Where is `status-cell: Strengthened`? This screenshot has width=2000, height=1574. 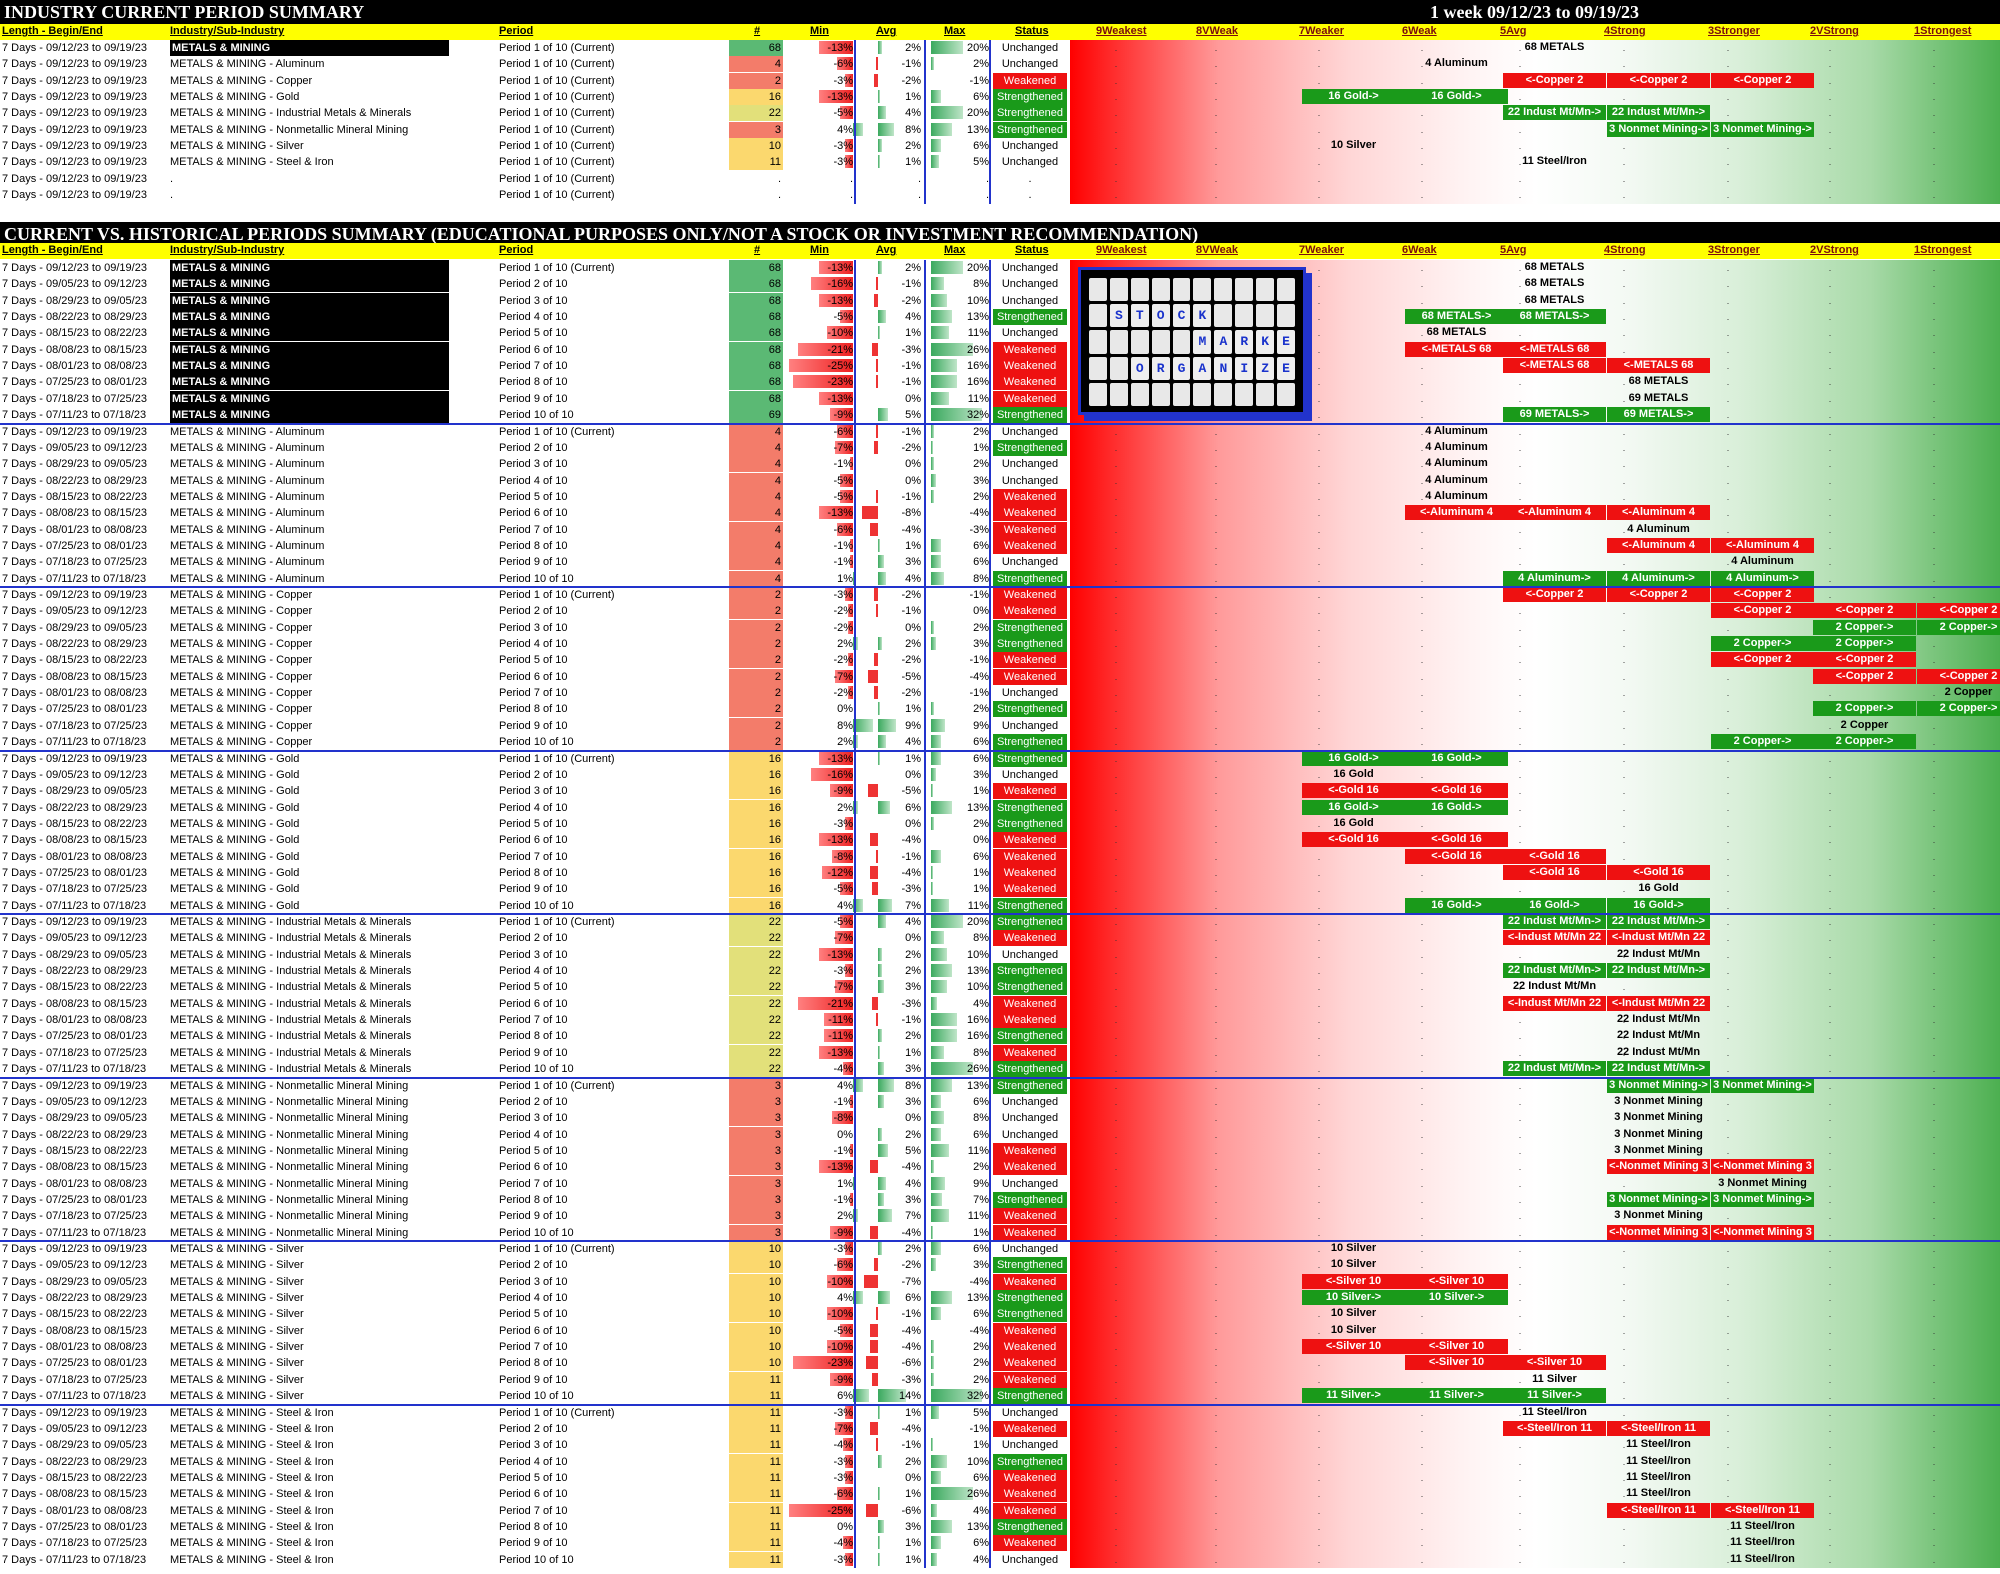
status-cell: Strengthened is located at coordinates (1030, 1526).